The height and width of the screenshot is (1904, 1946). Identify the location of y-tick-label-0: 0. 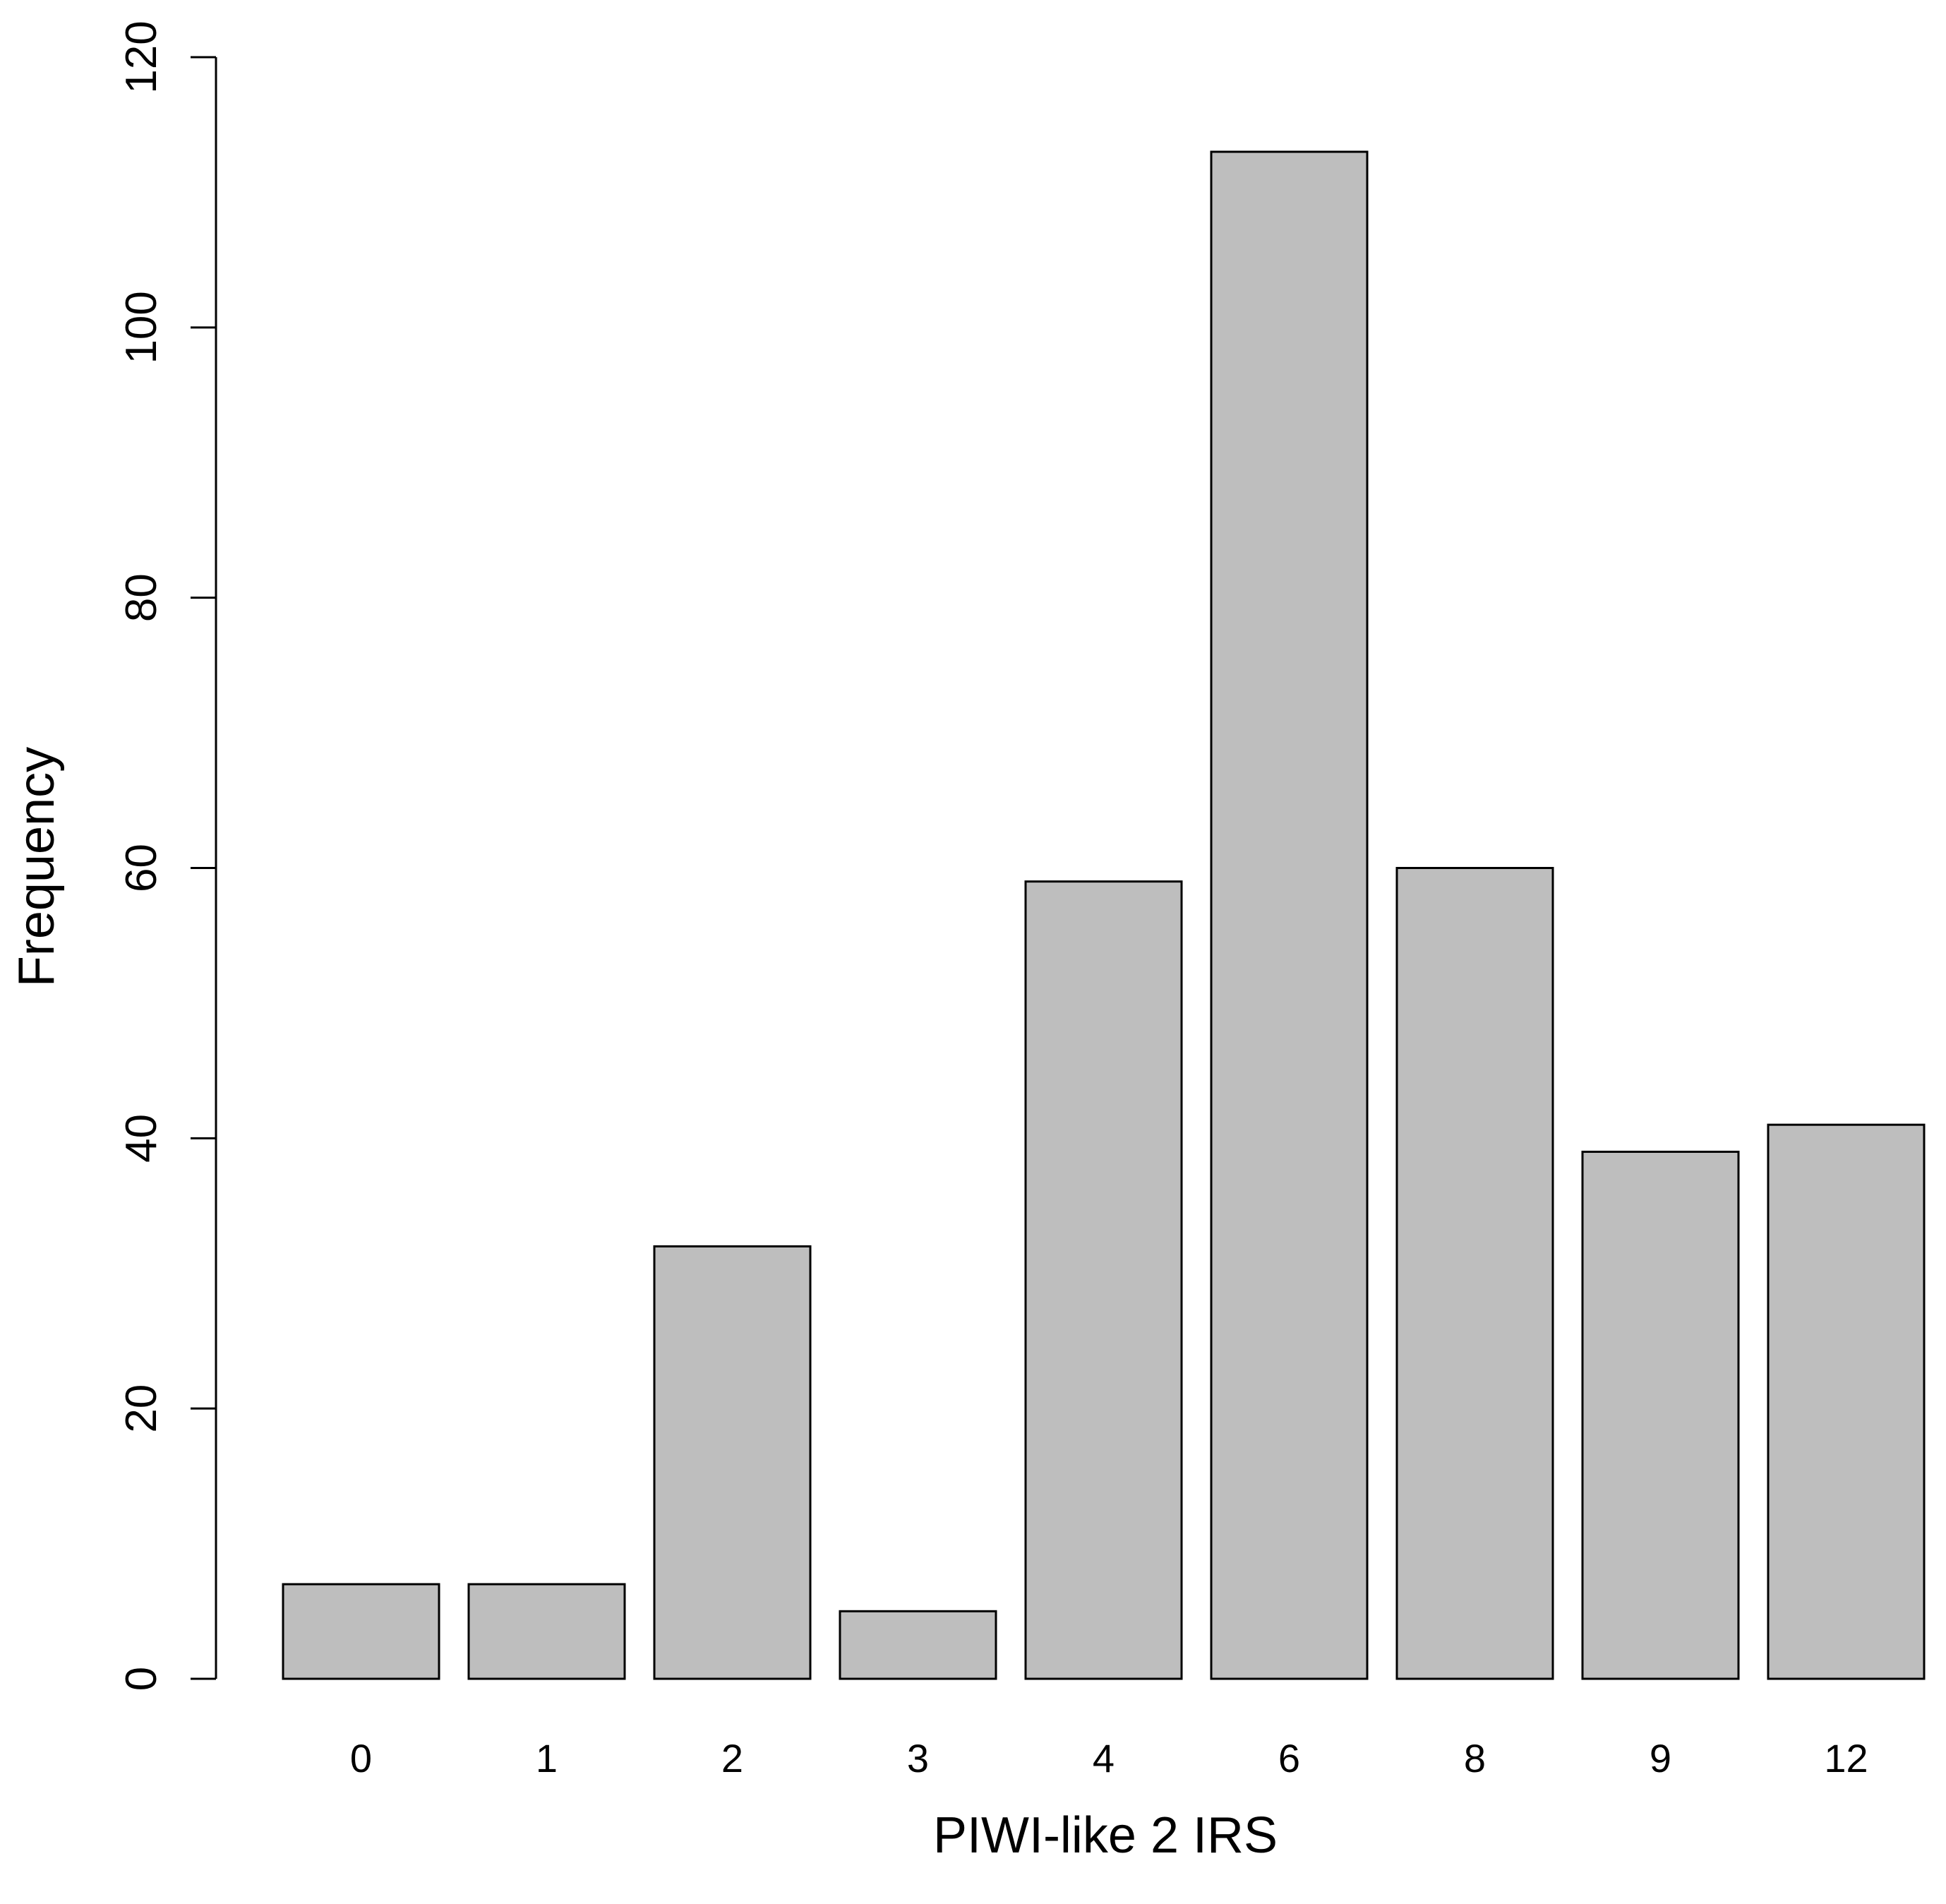
(141, 1679).